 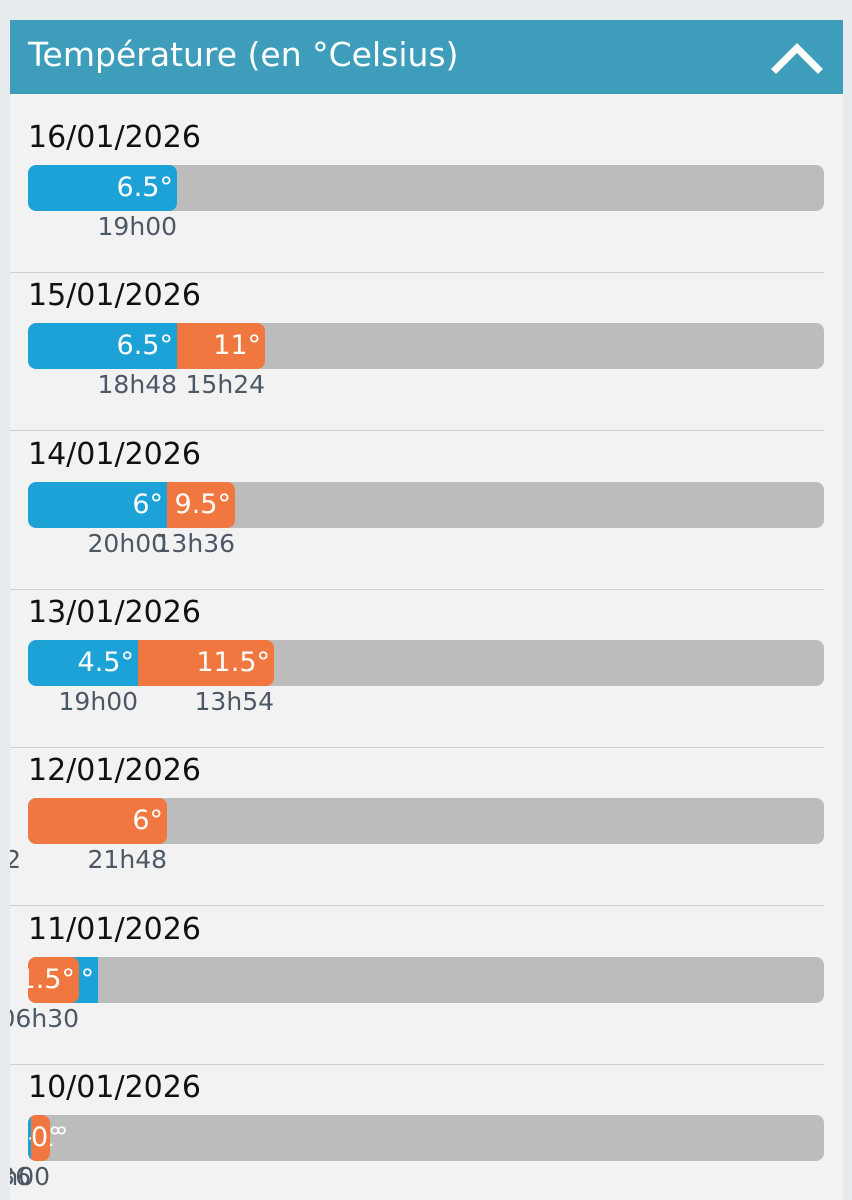 What do you see at coordinates (44, 1018) in the screenshot?
I see `max-time-label: 06h30` at bounding box center [44, 1018].